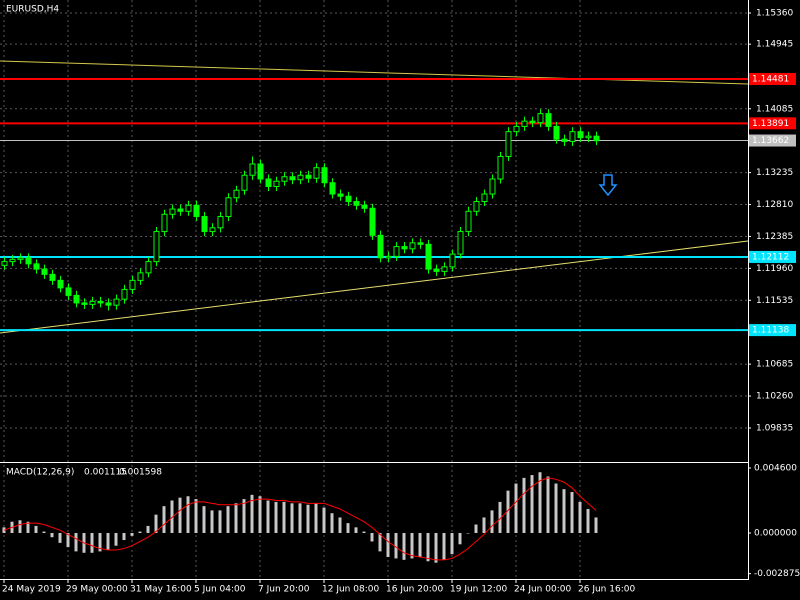 Image resolution: width=800 pixels, height=600 pixels. I want to click on y-tick-label: 0.000000, so click(775, 534).